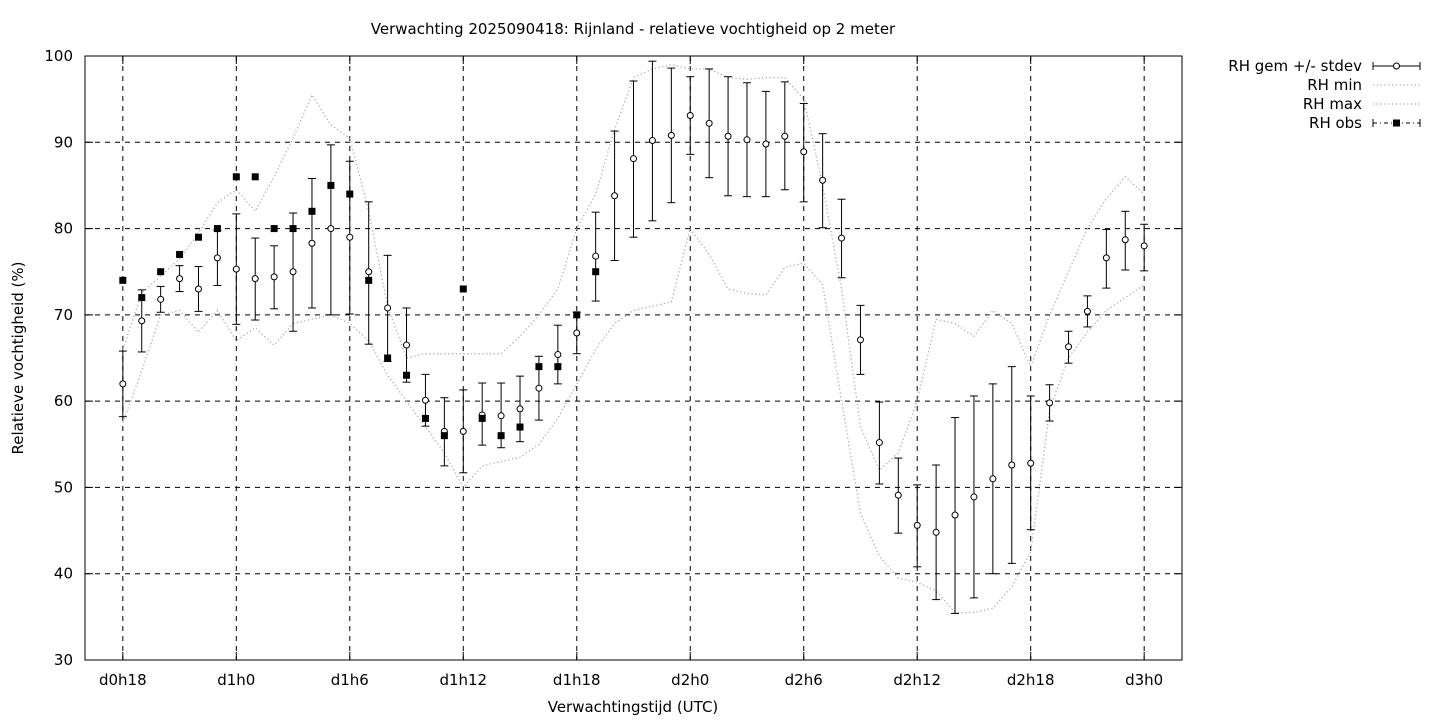 The height and width of the screenshot is (720, 1440). I want to click on y-tick-label: 40, so click(63, 574).